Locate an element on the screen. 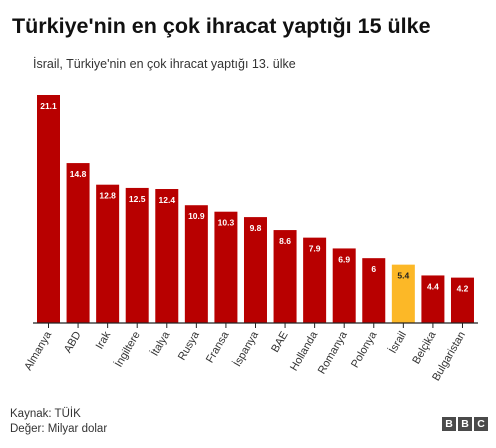 The image size is (496, 448). data-label-14: 4.2 is located at coordinates (463, 289).